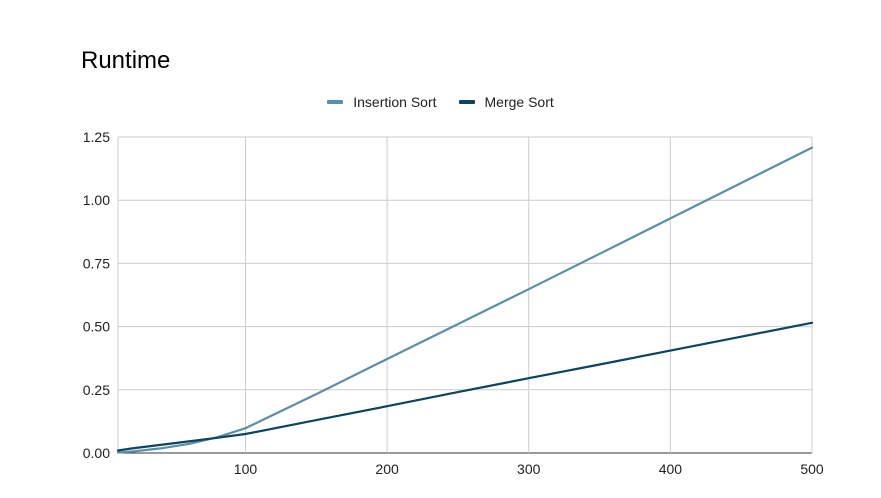  Describe the element at coordinates (96, 137) in the screenshot. I see `y-tick-label: 1.25` at that location.